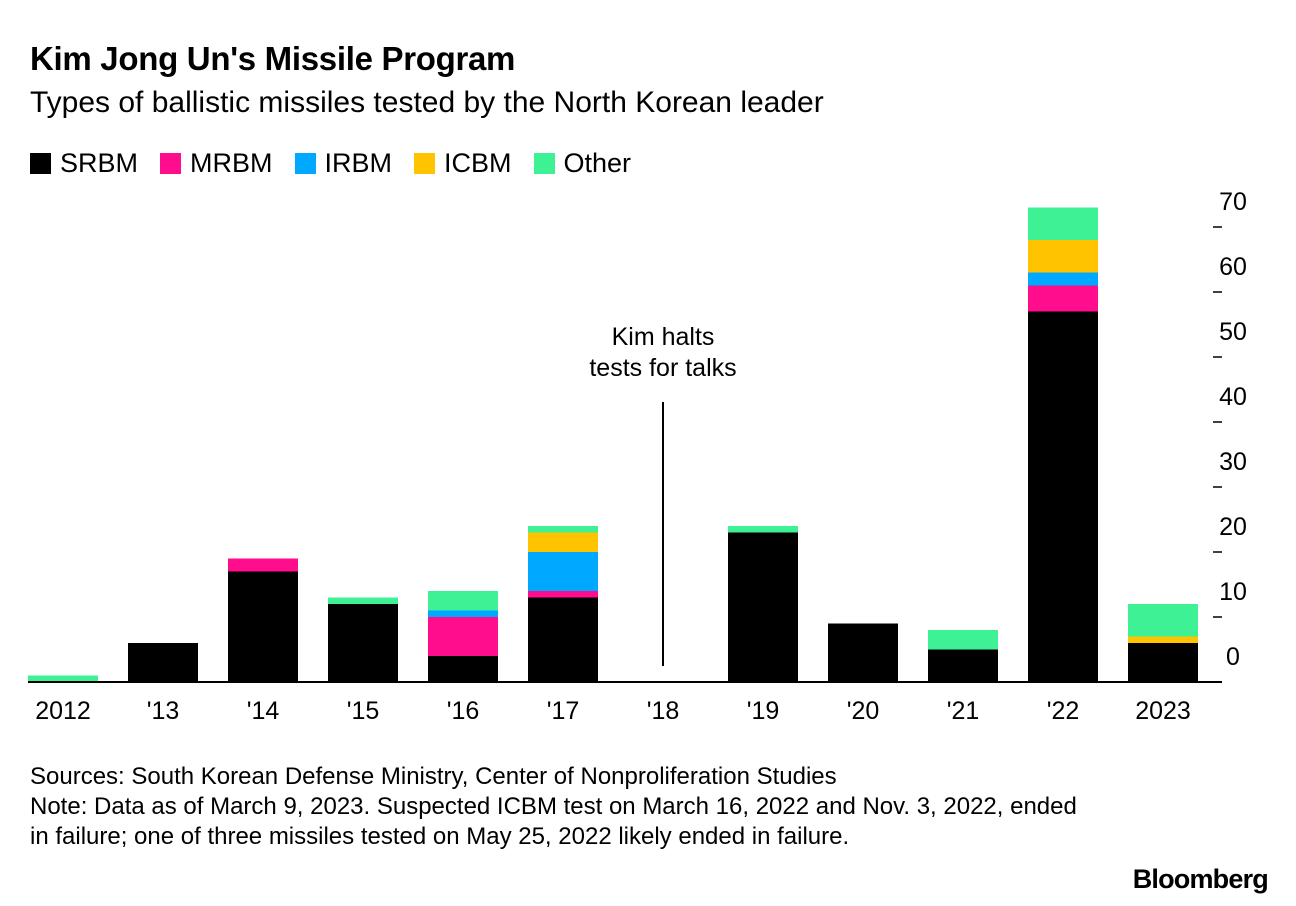  What do you see at coordinates (563, 529) in the screenshot?
I see `bar-17-other` at bounding box center [563, 529].